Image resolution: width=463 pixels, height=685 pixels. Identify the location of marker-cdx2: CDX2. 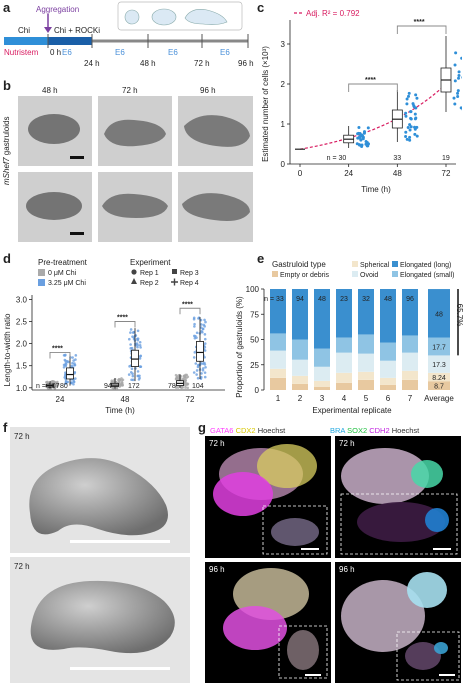
(245, 430).